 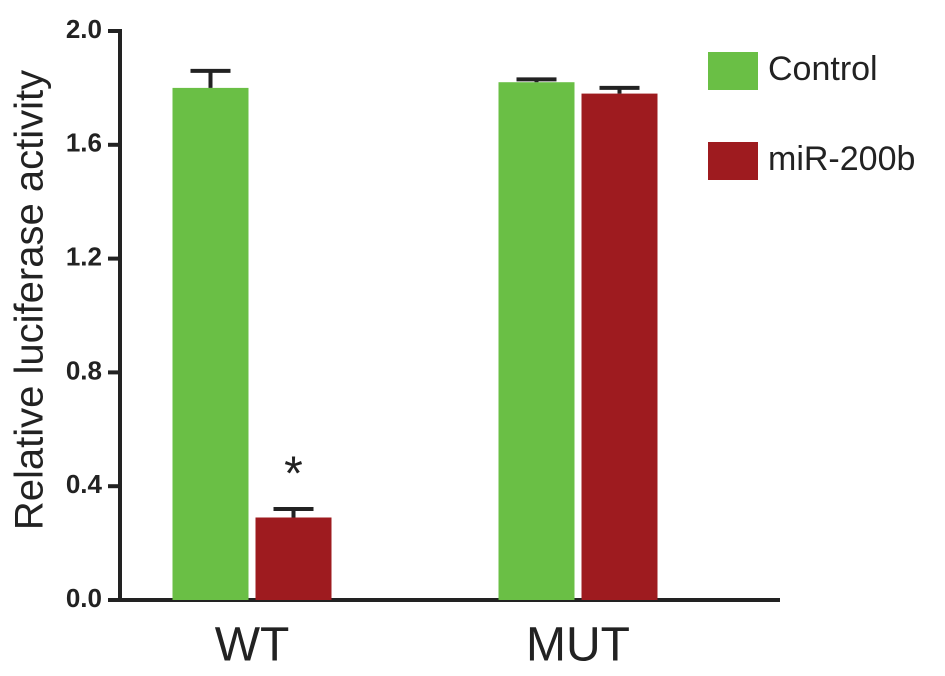 What do you see at coordinates (293, 474) in the screenshot?
I see `annotation: *` at bounding box center [293, 474].